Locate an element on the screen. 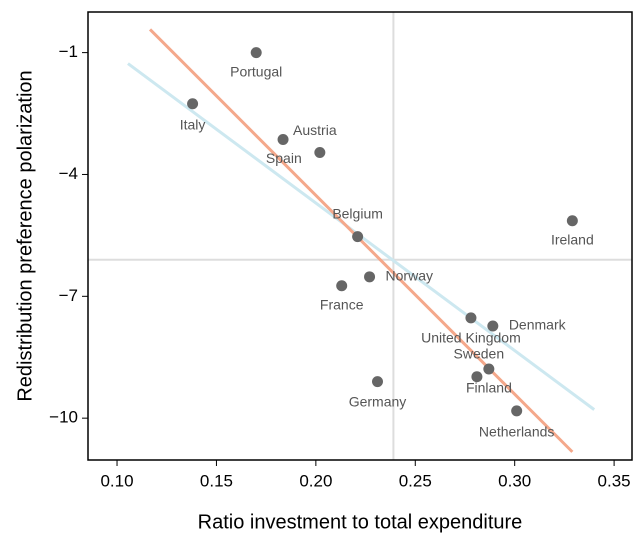  x-tick-label: 0.35 is located at coordinates (614, 480).